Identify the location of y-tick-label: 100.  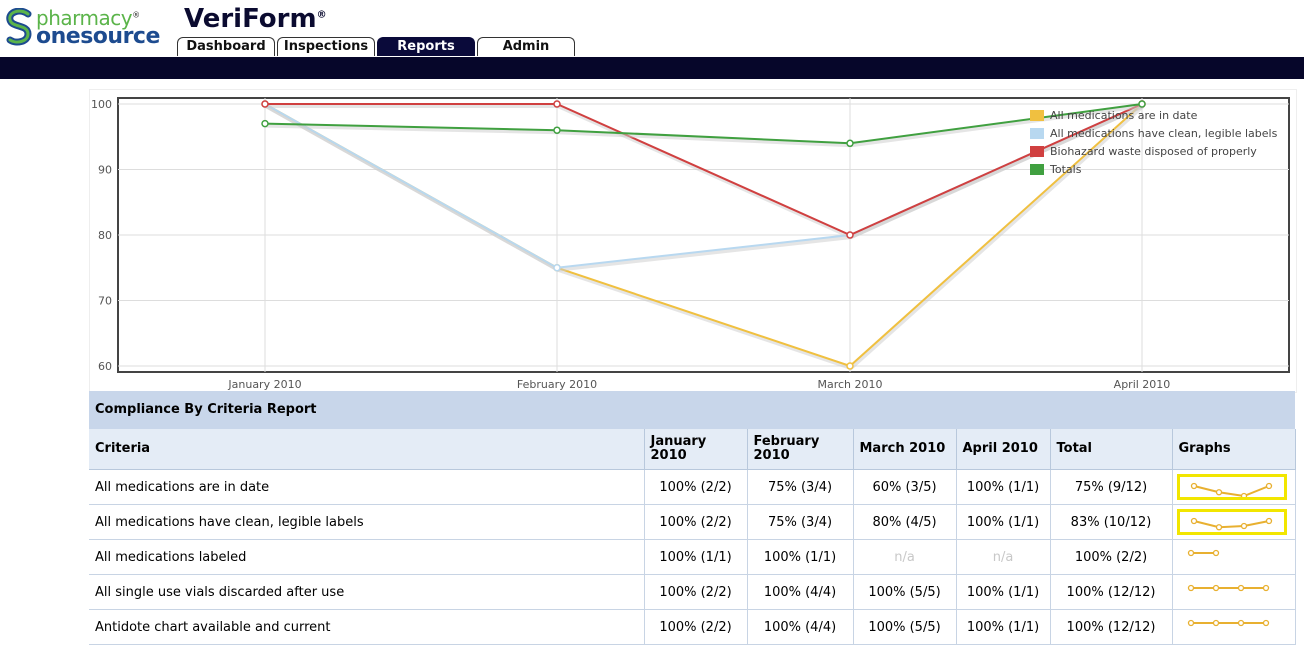
(101, 104).